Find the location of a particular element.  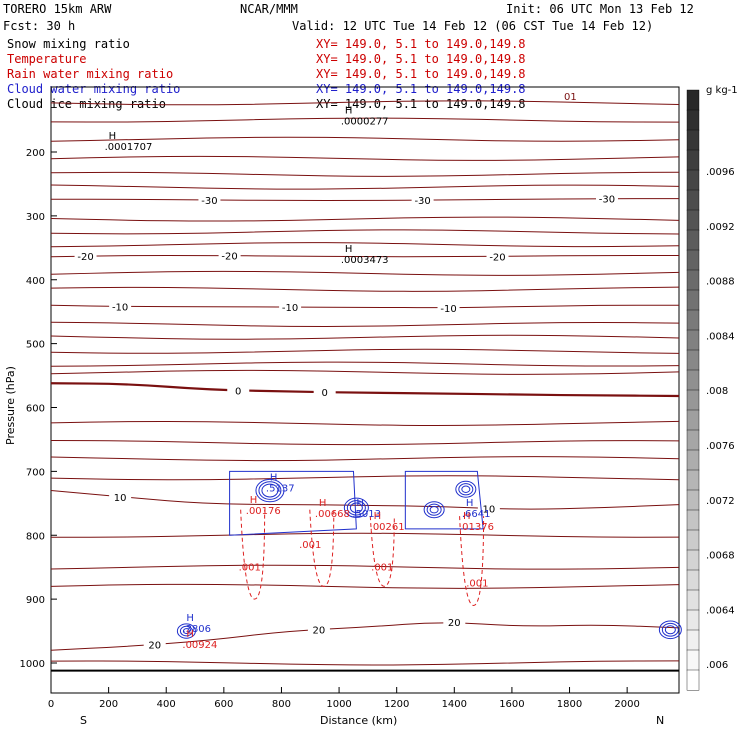

max-value-cloud: .3806 is located at coordinates (196, 629).